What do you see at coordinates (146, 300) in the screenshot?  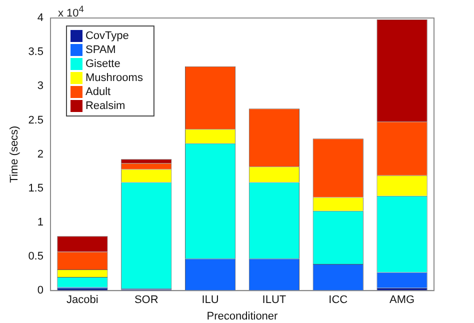 I see `x-tick-label: SOR` at bounding box center [146, 300].